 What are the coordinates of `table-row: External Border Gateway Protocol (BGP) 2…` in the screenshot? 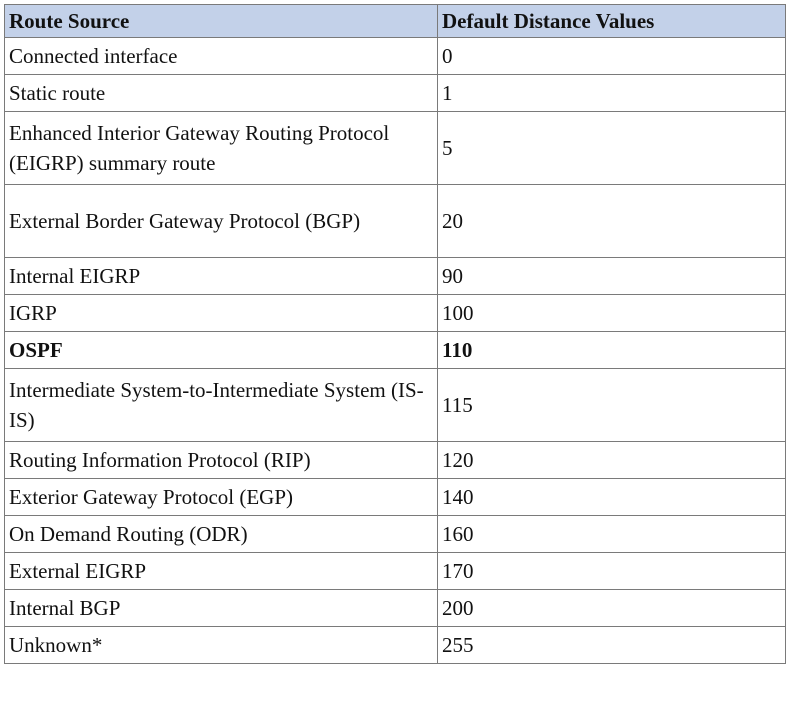 It's located at (395, 221).